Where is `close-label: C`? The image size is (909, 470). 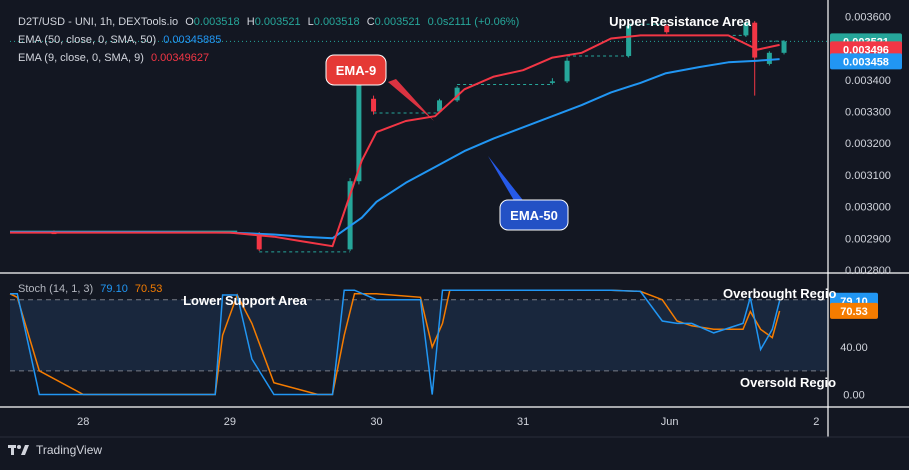 close-label: C is located at coordinates (370, 22).